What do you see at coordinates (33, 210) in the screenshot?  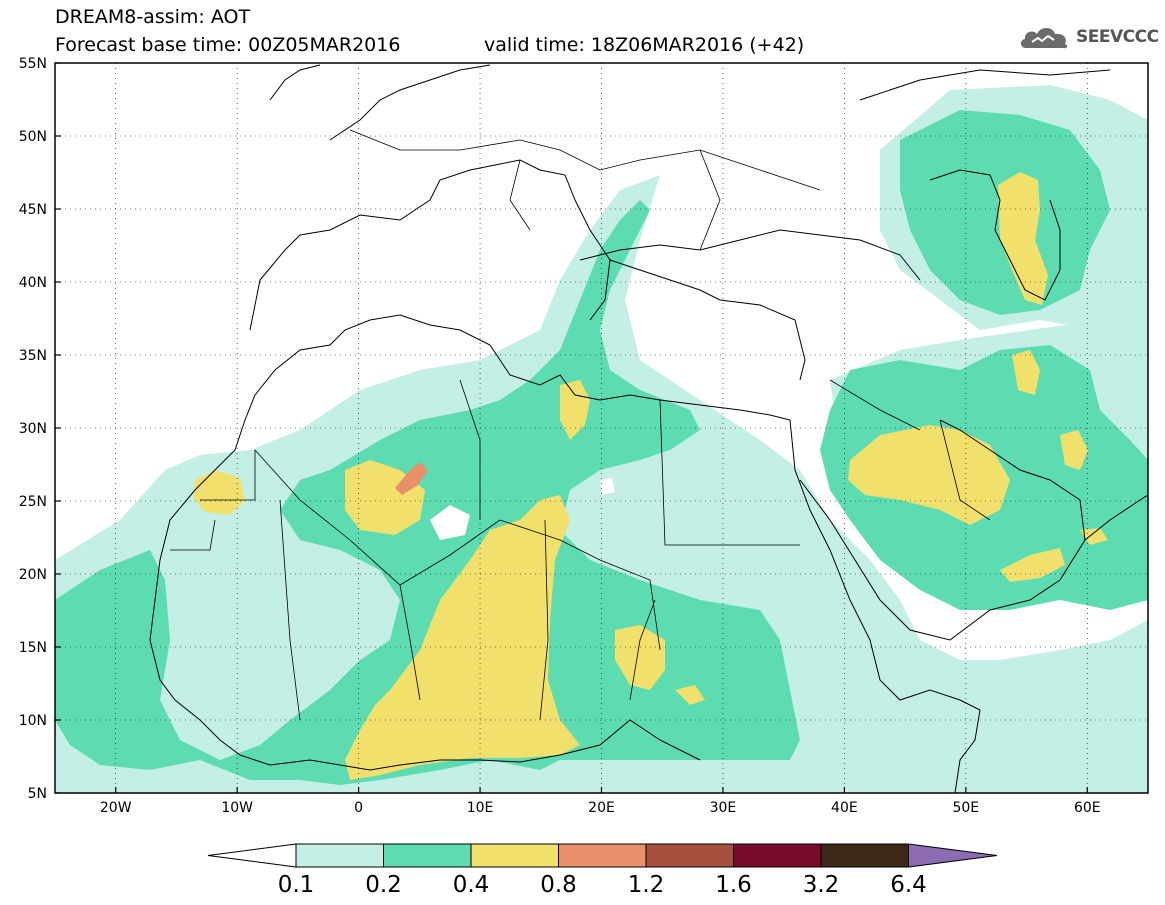 I see `lat-tick-label: 45N` at bounding box center [33, 210].